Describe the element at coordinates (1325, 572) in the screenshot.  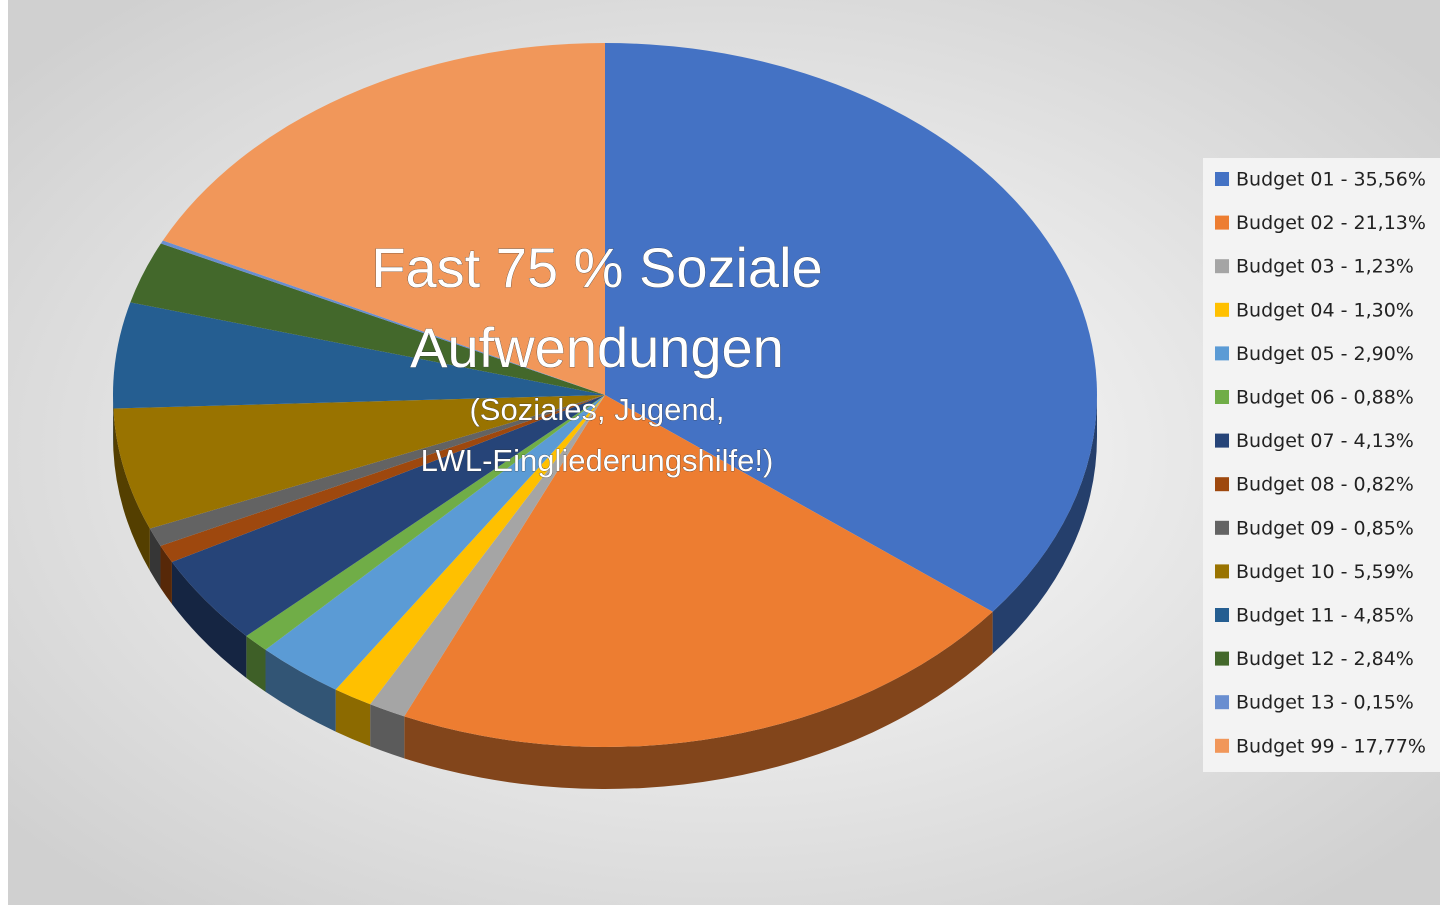
I see `legend-label: Budget 10 - 5,59%` at that location.